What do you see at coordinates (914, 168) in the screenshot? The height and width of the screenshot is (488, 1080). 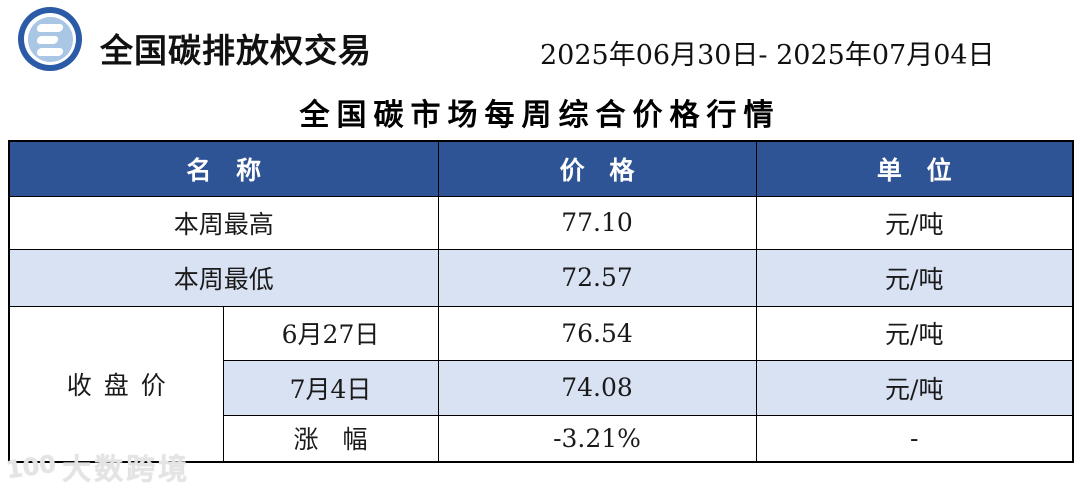 I see `column-header-unit: 单 位` at bounding box center [914, 168].